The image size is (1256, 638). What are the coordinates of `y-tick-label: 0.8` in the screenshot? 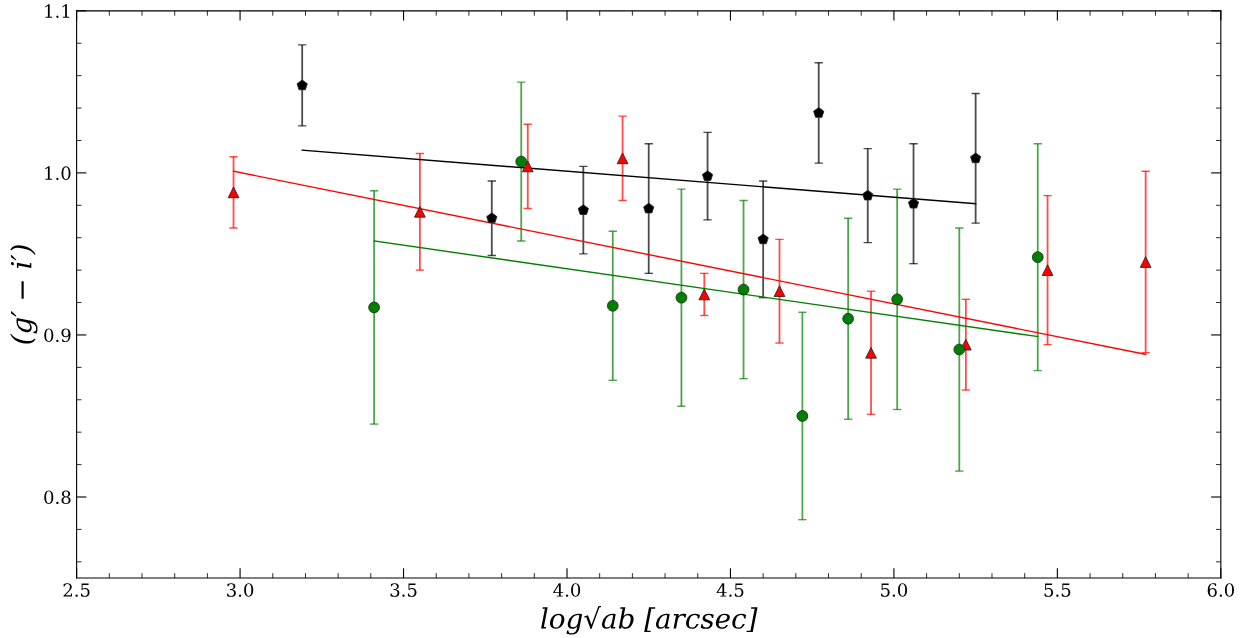 It's located at (57, 497).